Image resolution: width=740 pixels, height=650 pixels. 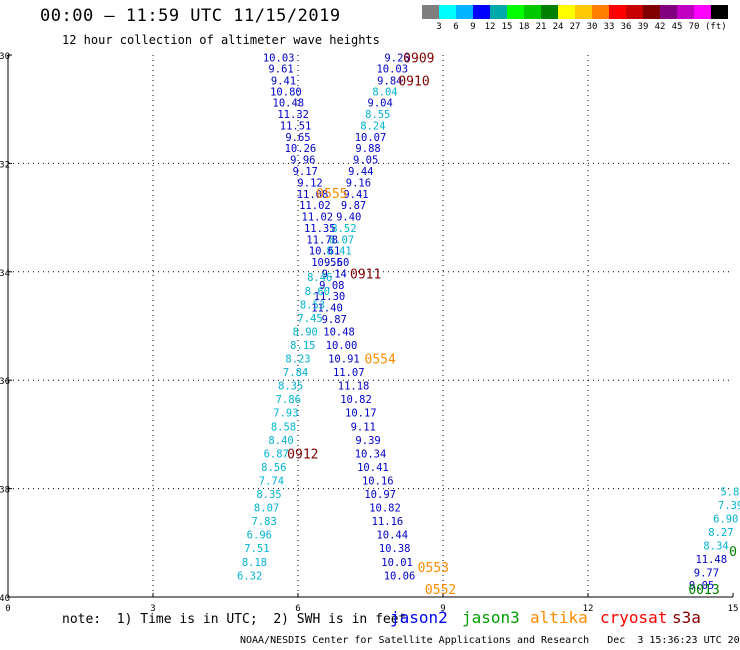 I want to click on legend-label: 15, so click(x=507, y=27).